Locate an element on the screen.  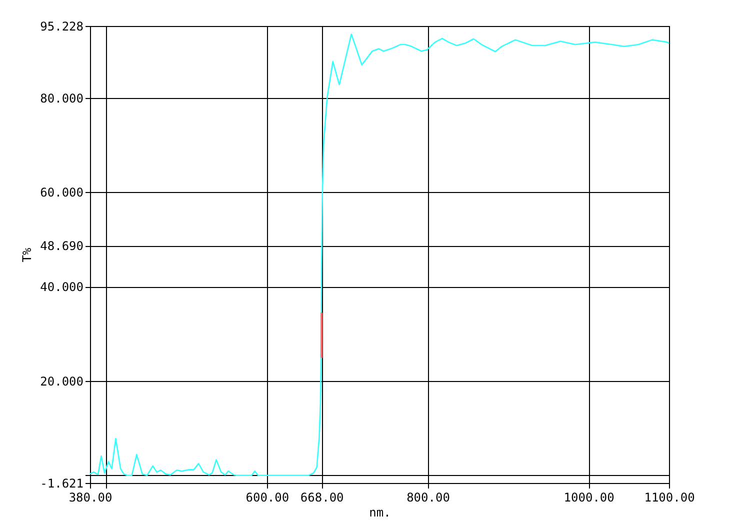
y-tick-label: 40.000 is located at coordinates (62, 287).